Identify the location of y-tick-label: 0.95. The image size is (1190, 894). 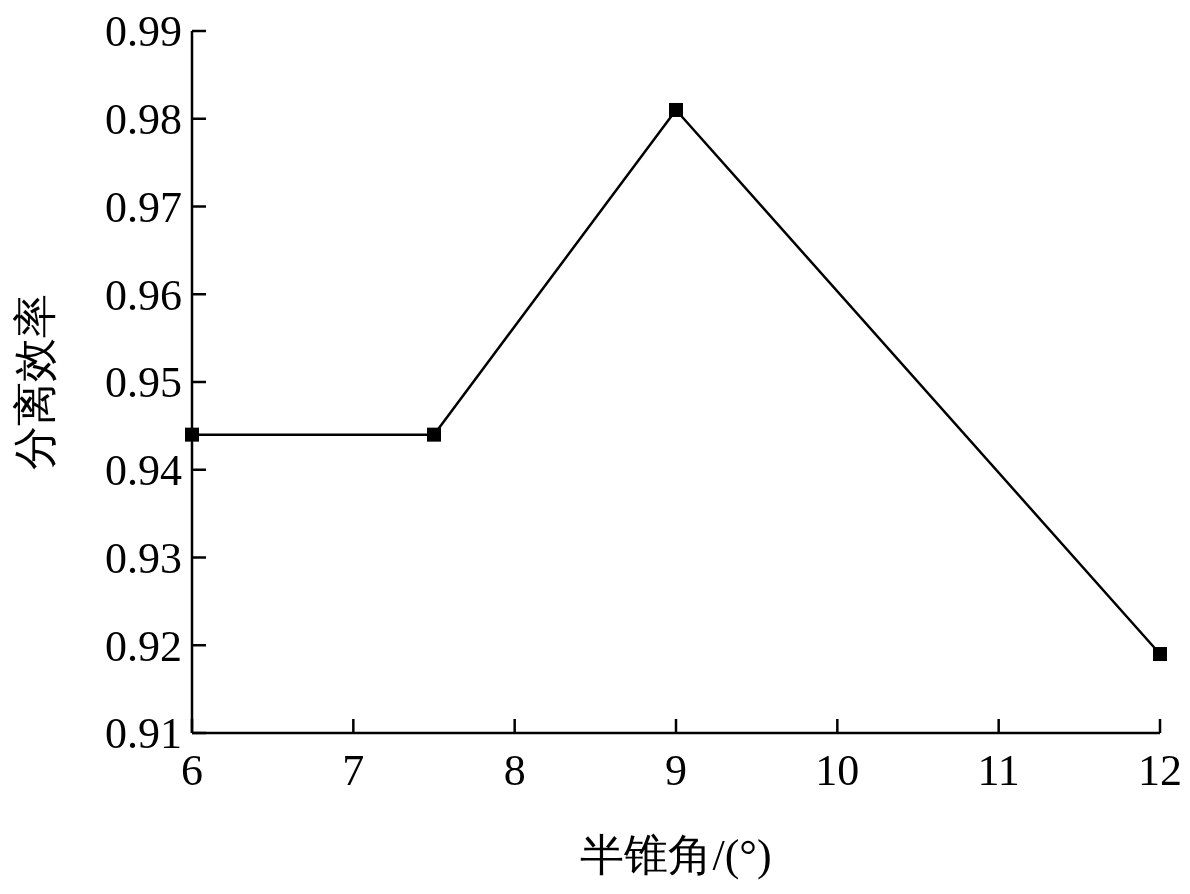
(143, 383).